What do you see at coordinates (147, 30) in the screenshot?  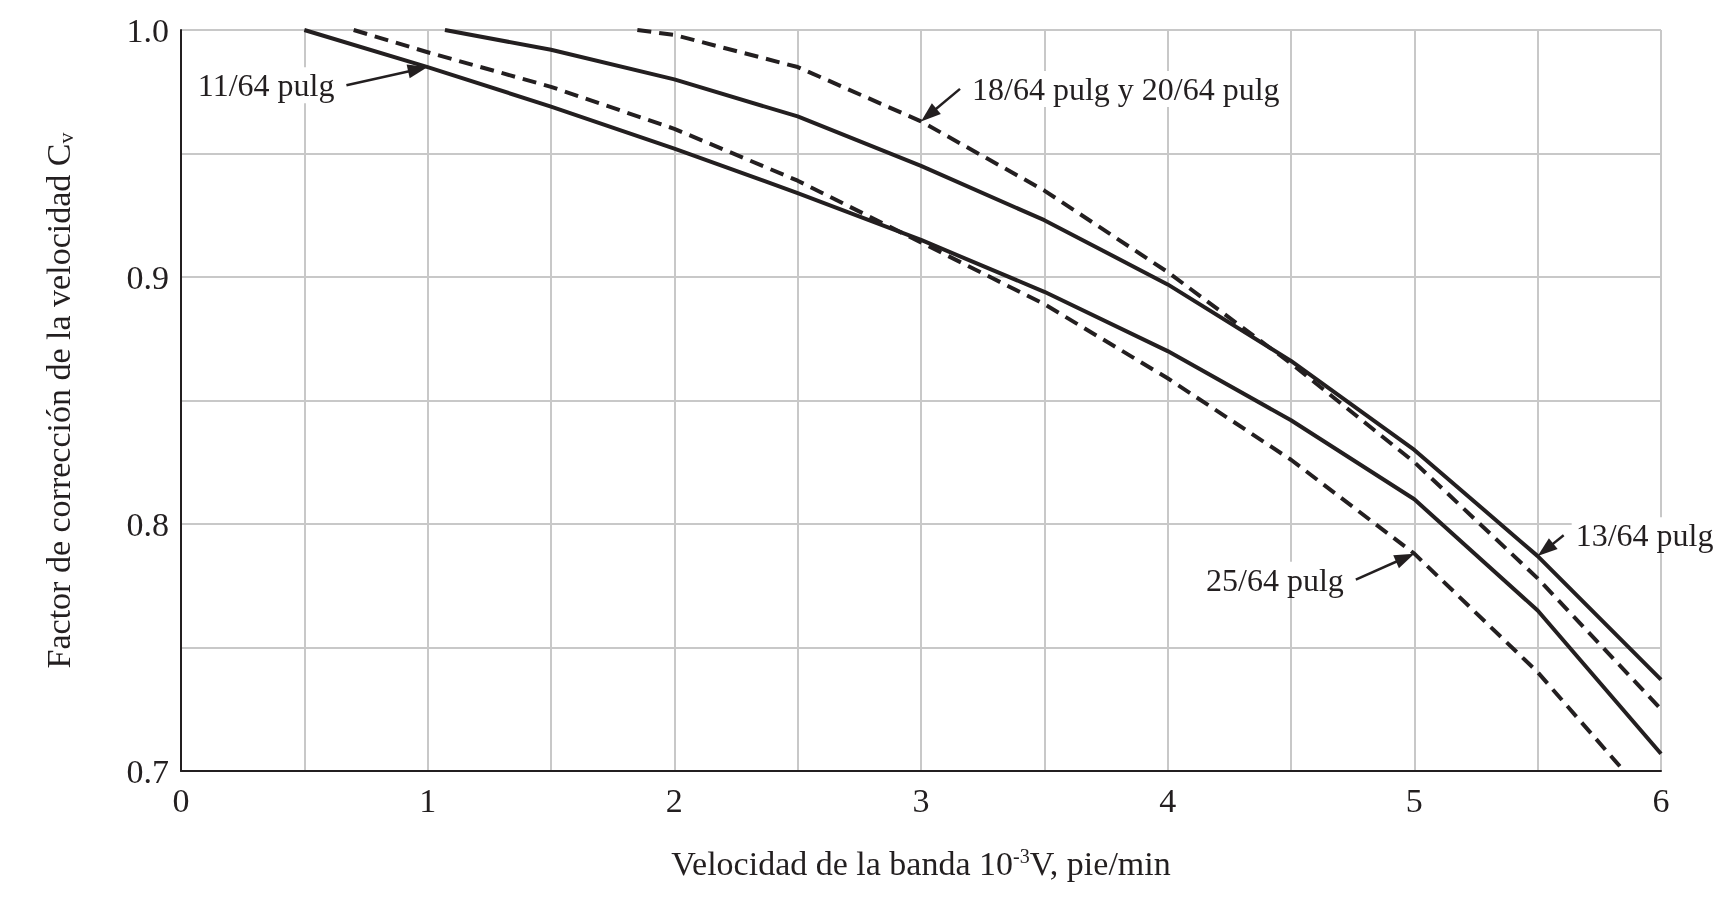 I see `y-tick-label: 1.0` at bounding box center [147, 30].